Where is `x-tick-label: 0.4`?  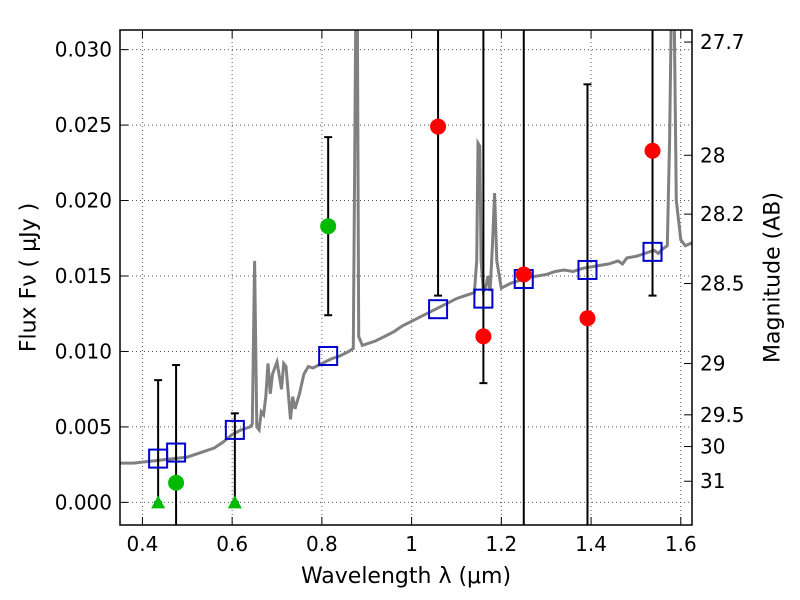
x-tick-label: 0.4 is located at coordinates (143, 544).